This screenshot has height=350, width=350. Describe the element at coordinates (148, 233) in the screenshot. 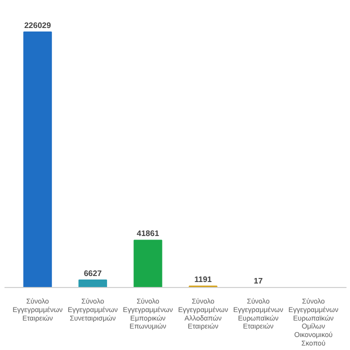

I see `data-label: 41861` at that location.